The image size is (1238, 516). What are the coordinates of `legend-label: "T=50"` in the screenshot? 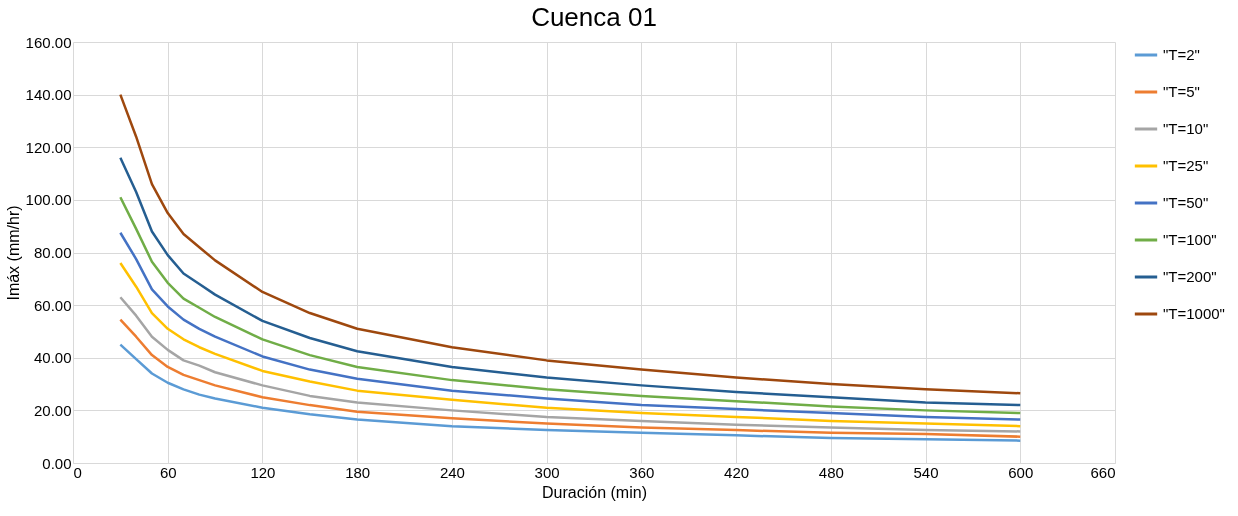 It's located at (1186, 202).